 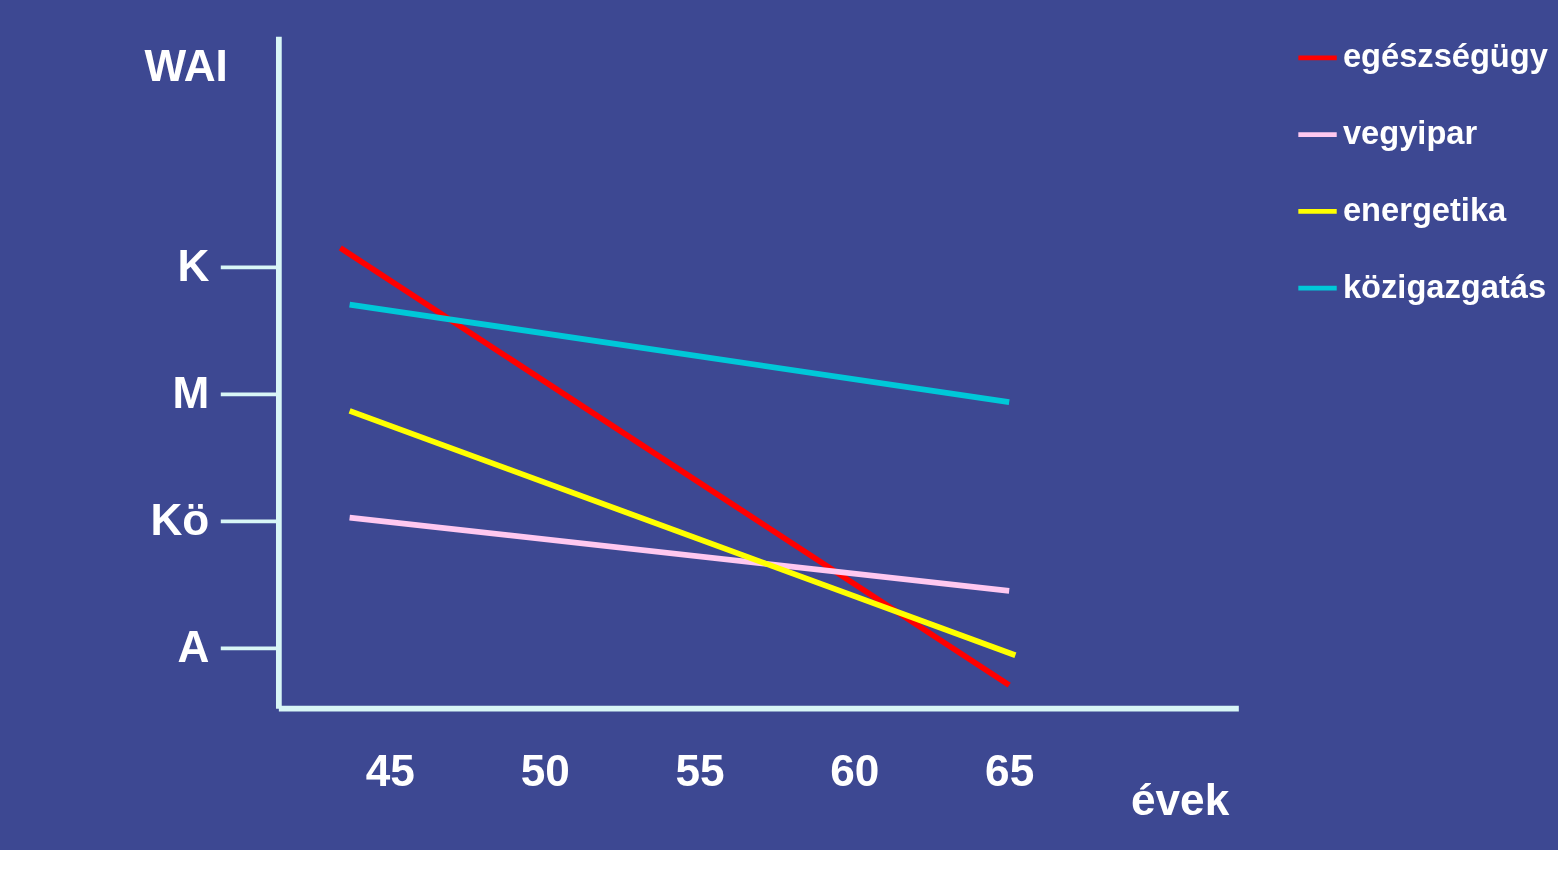 I want to click on legend-label: közigazgatás, so click(x=1444, y=286).